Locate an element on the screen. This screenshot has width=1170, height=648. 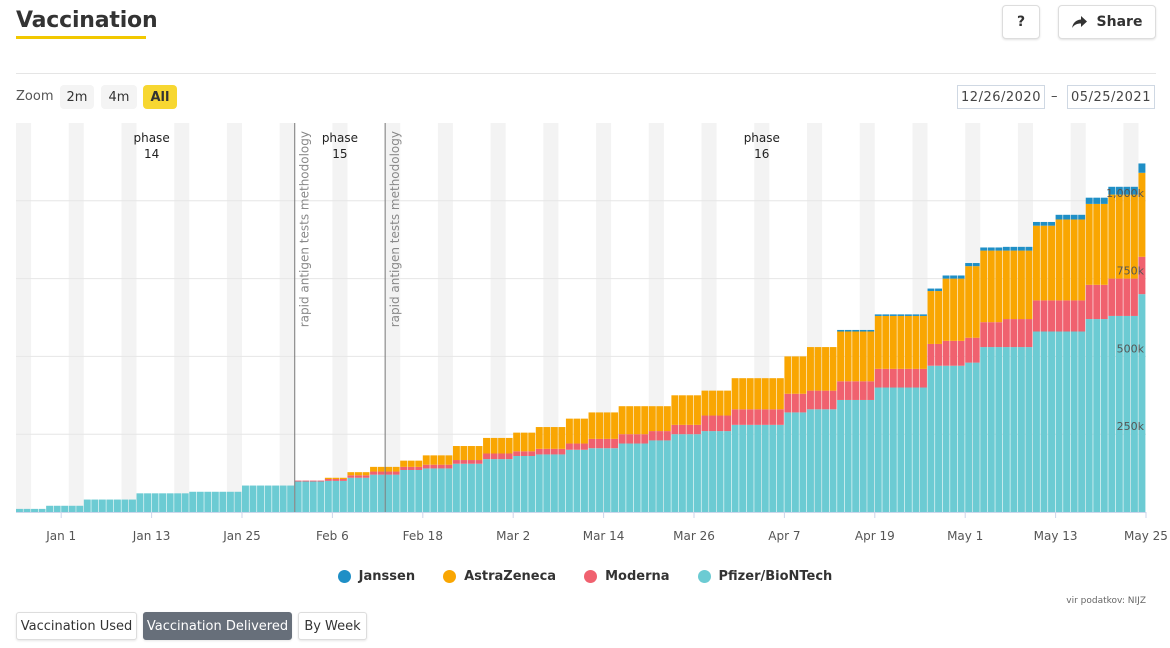
zoom-all-button: All is located at coordinates (160, 97).